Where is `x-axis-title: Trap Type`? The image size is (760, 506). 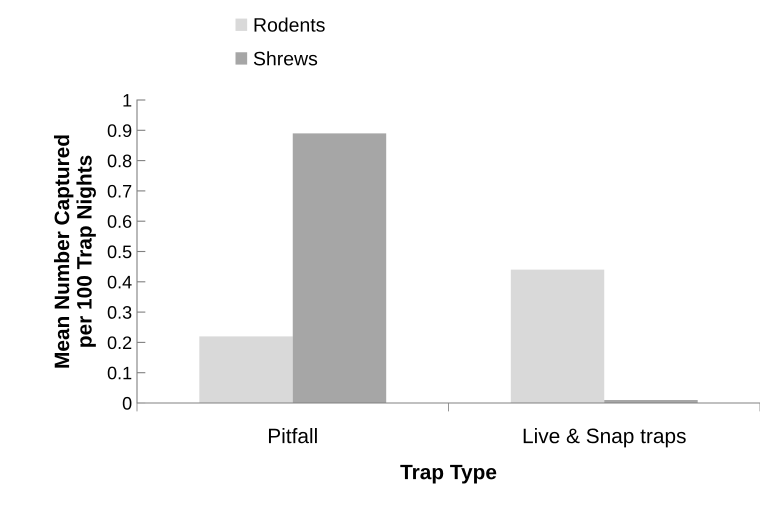
x-axis-title: Trap Type is located at coordinates (448, 474).